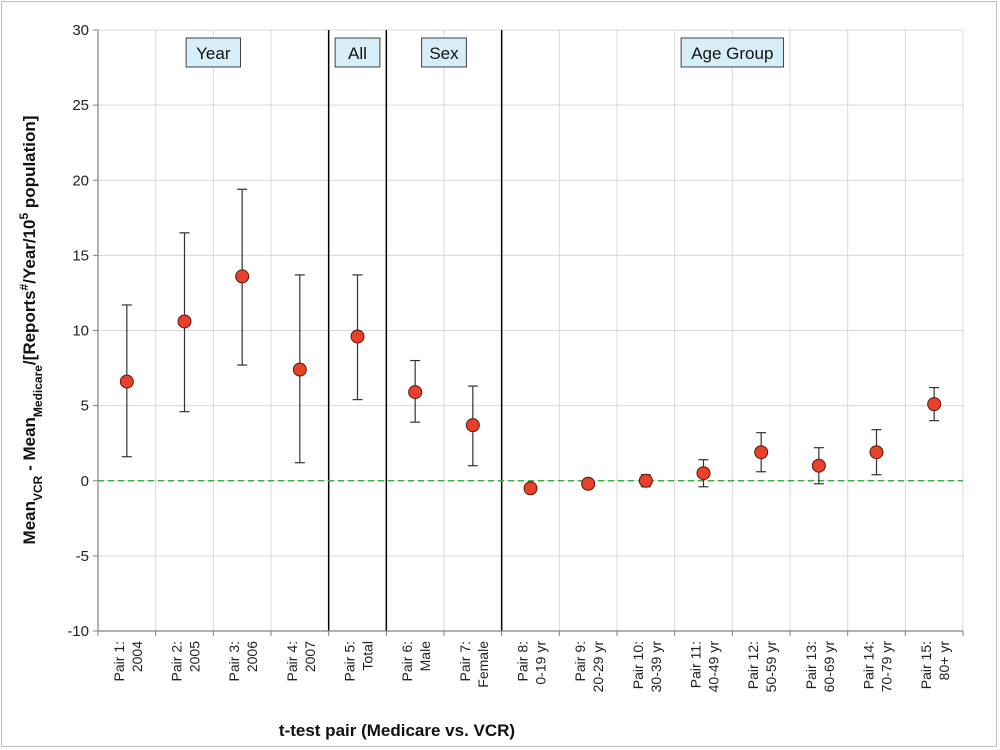 The width and height of the screenshot is (1000, 750). Describe the element at coordinates (85, 481) in the screenshot. I see `y-tick-label: 0` at that location.